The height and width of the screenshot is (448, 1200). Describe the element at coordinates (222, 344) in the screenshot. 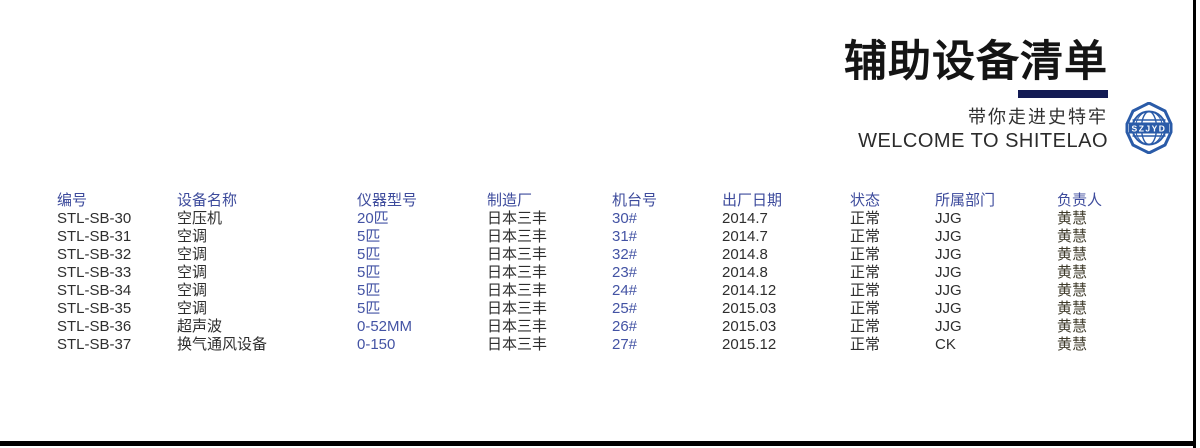

I see `cell-name: 换气通风设备` at that location.